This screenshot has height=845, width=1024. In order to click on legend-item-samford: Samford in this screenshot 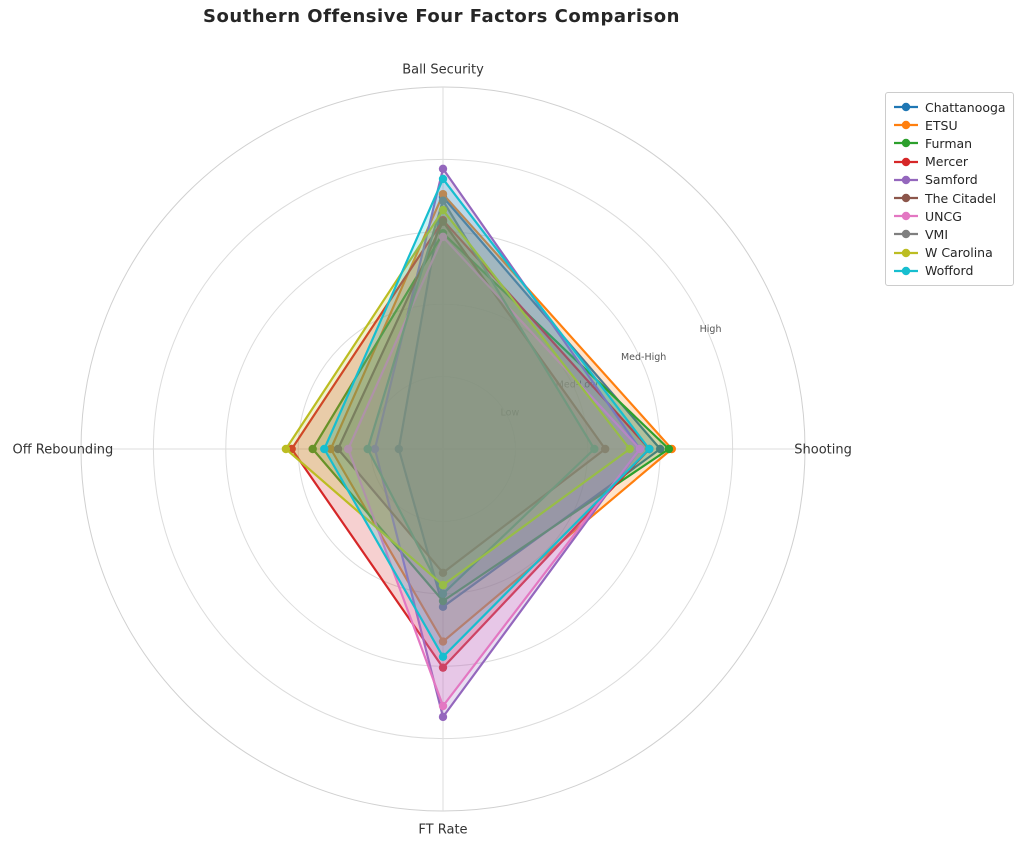, I will do `click(949, 180)`.